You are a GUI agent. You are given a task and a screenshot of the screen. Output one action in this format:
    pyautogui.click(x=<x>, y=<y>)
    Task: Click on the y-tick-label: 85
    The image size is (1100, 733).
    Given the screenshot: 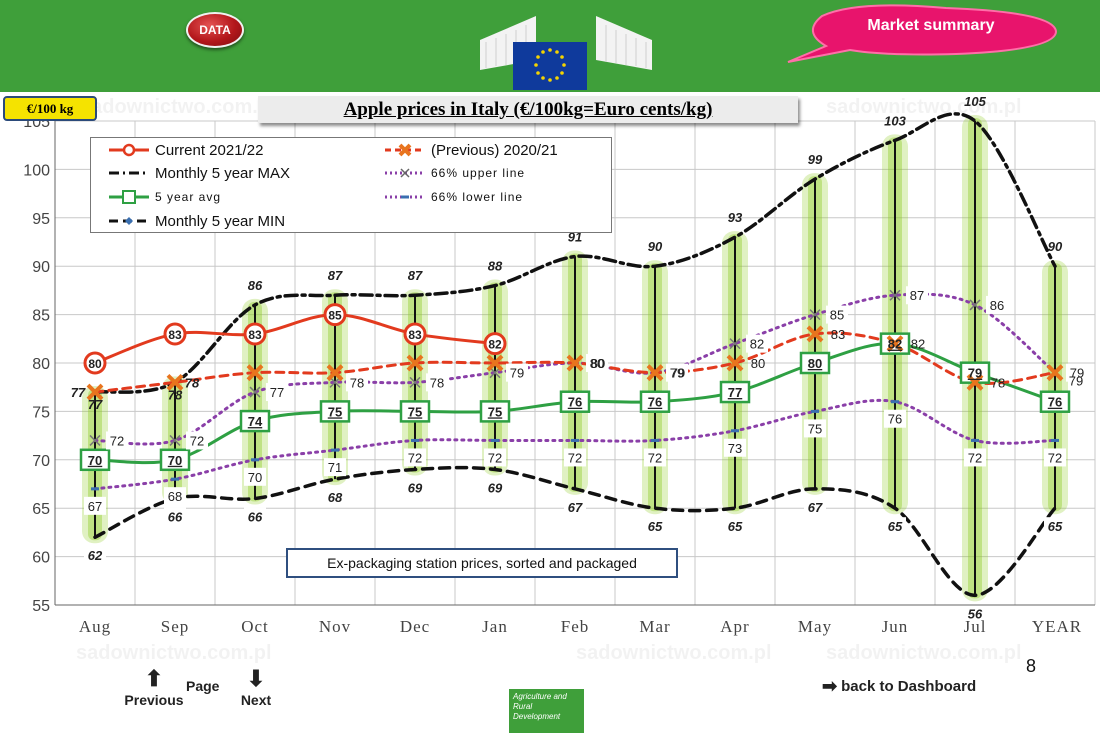 What is the action you would take?
    pyautogui.click(x=41, y=316)
    